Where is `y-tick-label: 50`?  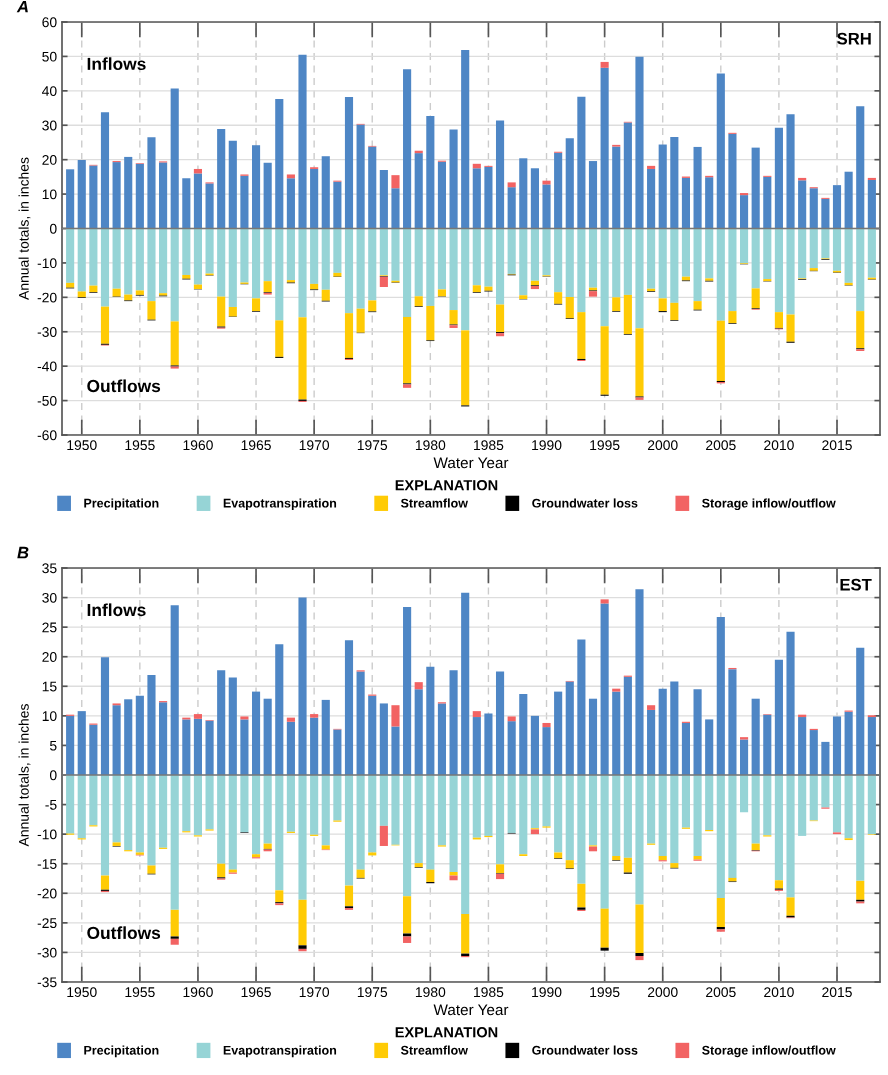 y-tick-label: 50 is located at coordinates (49, 56).